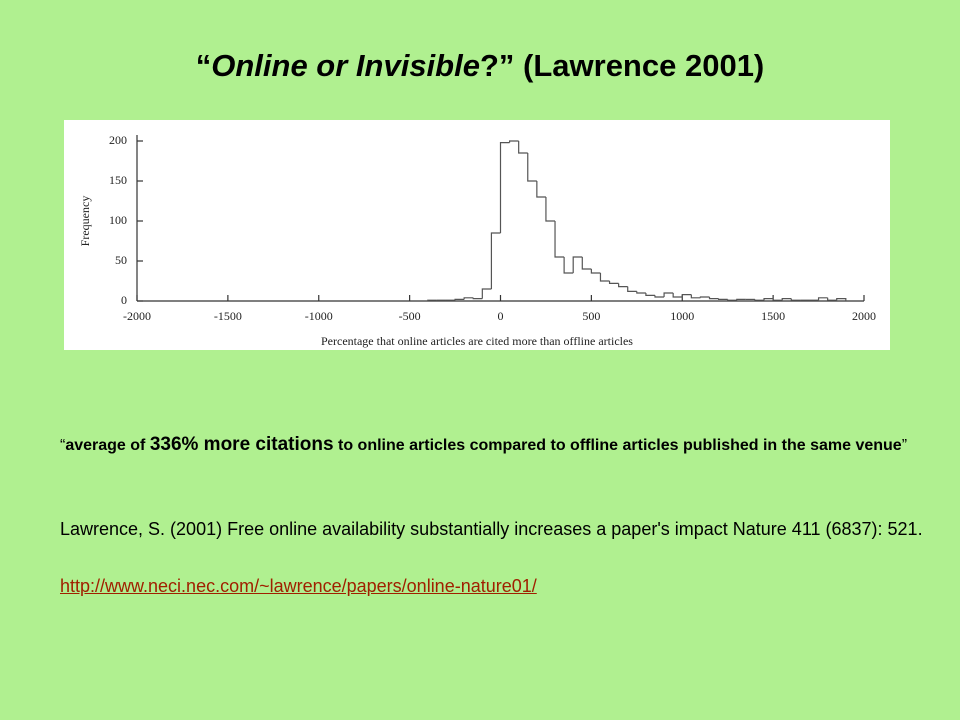 The width and height of the screenshot is (960, 720). Describe the element at coordinates (319, 316) in the screenshot. I see `x-tick-label: -1000` at that location.